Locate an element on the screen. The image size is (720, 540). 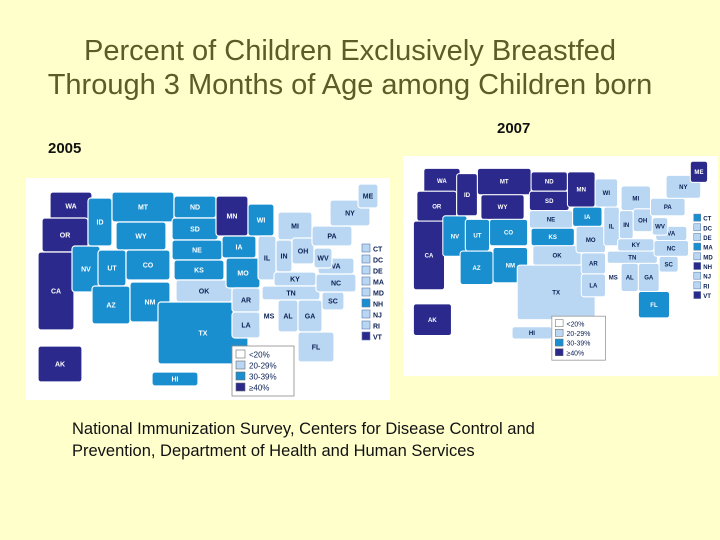
state-label: NV is located at coordinates (86, 270).